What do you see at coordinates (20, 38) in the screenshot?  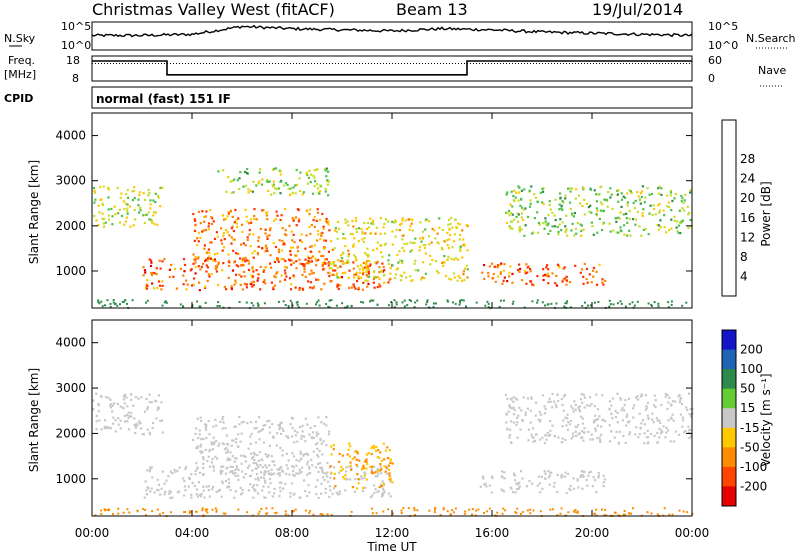 I see `nsky-label: N.Sky` at bounding box center [20, 38].